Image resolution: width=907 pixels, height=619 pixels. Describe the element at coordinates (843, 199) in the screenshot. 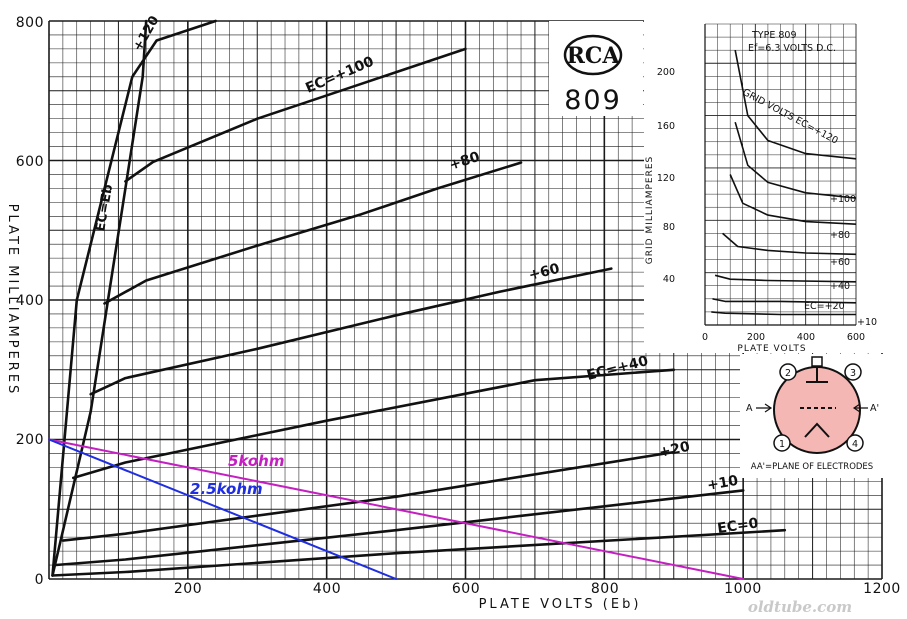

I see `inset-label-plus100: +100` at that location.